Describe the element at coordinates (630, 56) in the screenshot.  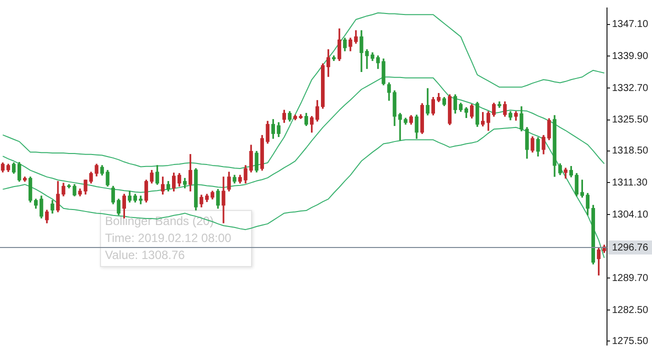
I see `y-tick-label: 1339.90` at that location.